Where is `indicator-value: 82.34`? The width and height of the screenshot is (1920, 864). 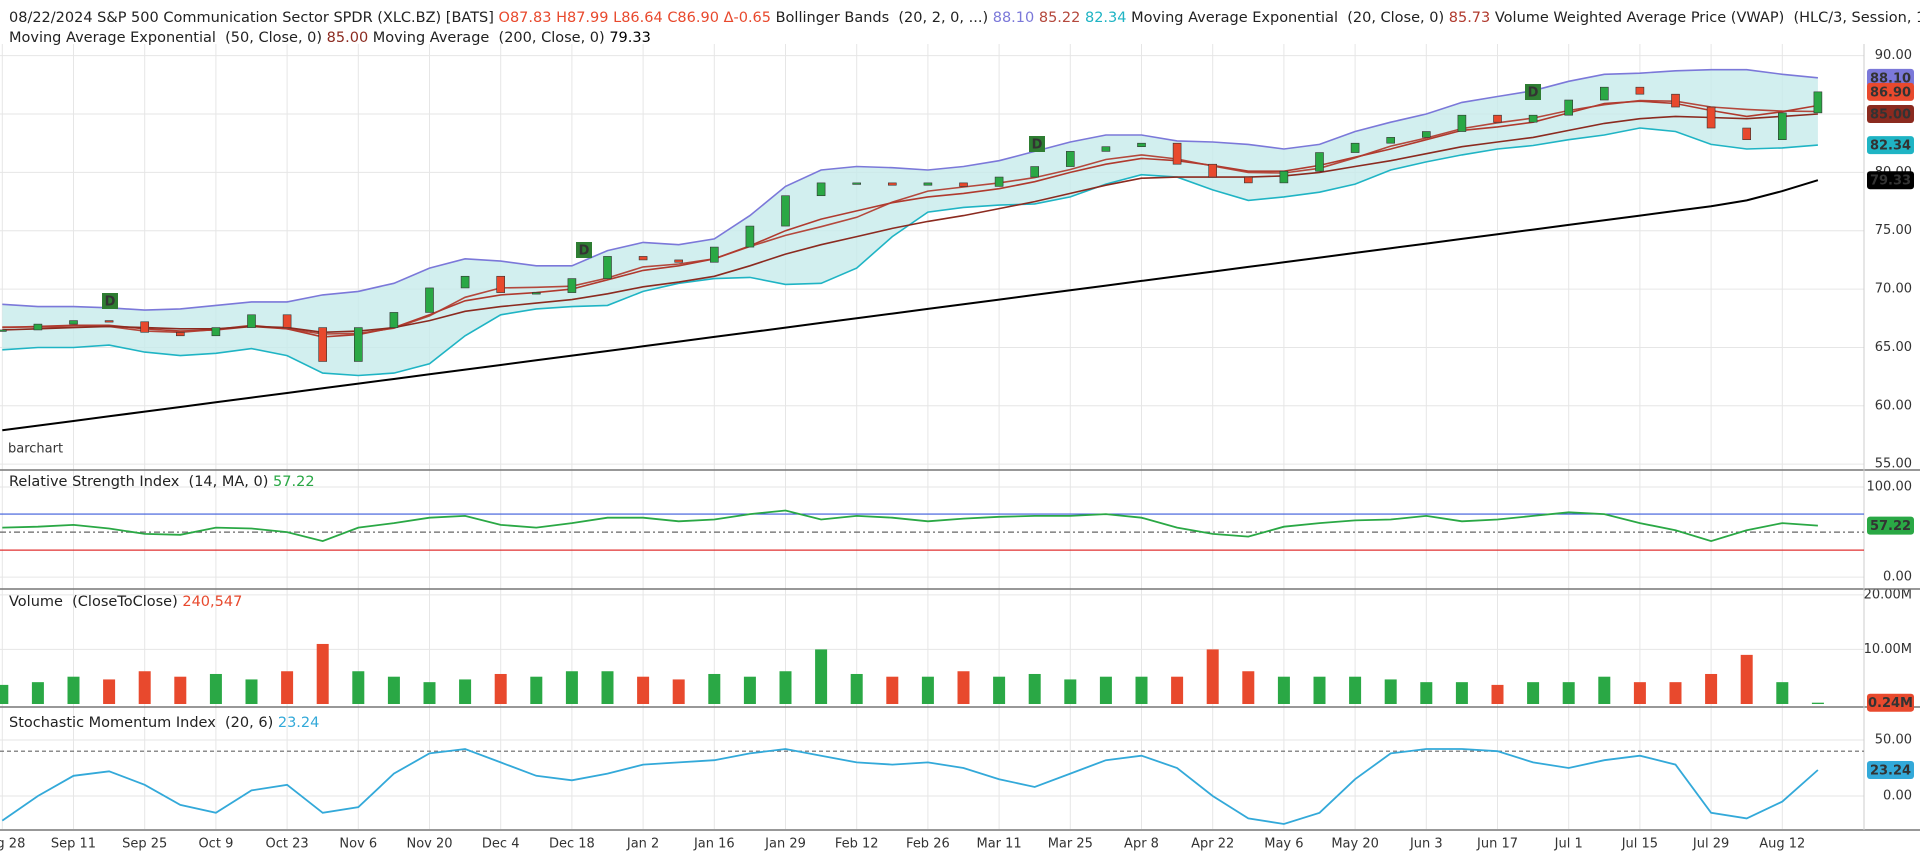 indicator-value: 82.34 is located at coordinates (1105, 18).